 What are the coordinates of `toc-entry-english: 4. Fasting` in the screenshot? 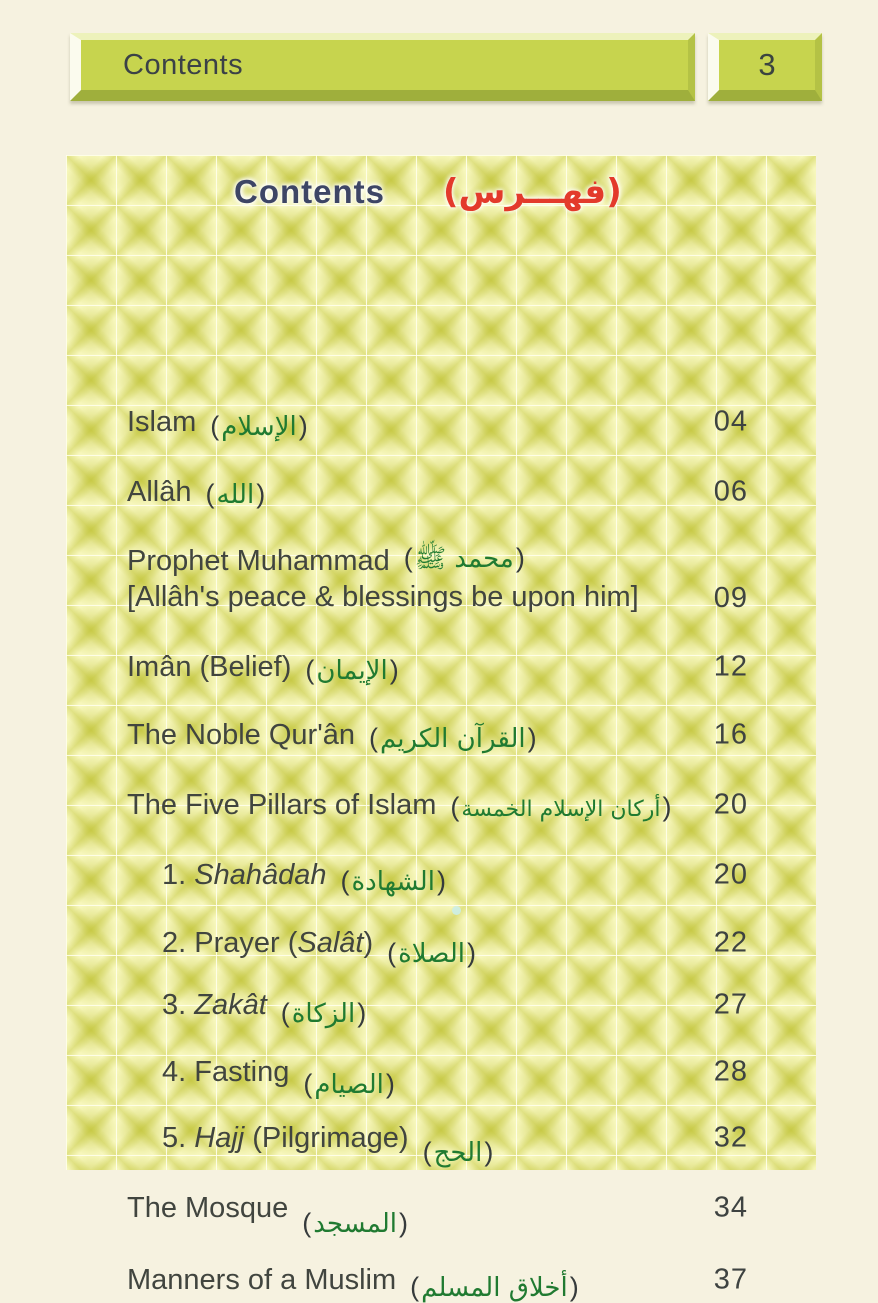 It's located at (226, 1071).